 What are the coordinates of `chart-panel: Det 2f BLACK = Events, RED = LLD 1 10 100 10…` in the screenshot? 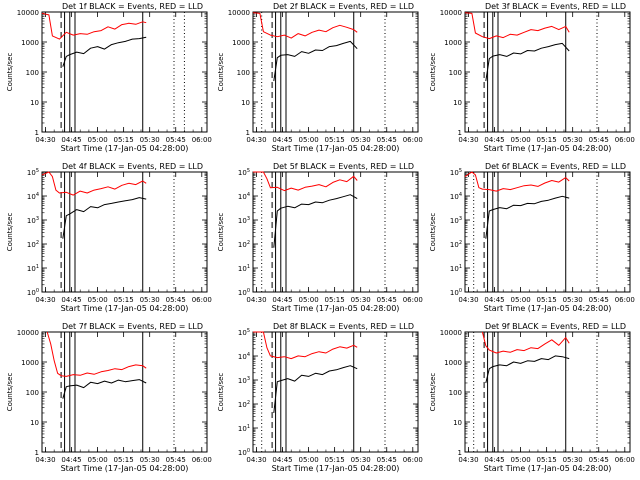 It's located at (320, 77).